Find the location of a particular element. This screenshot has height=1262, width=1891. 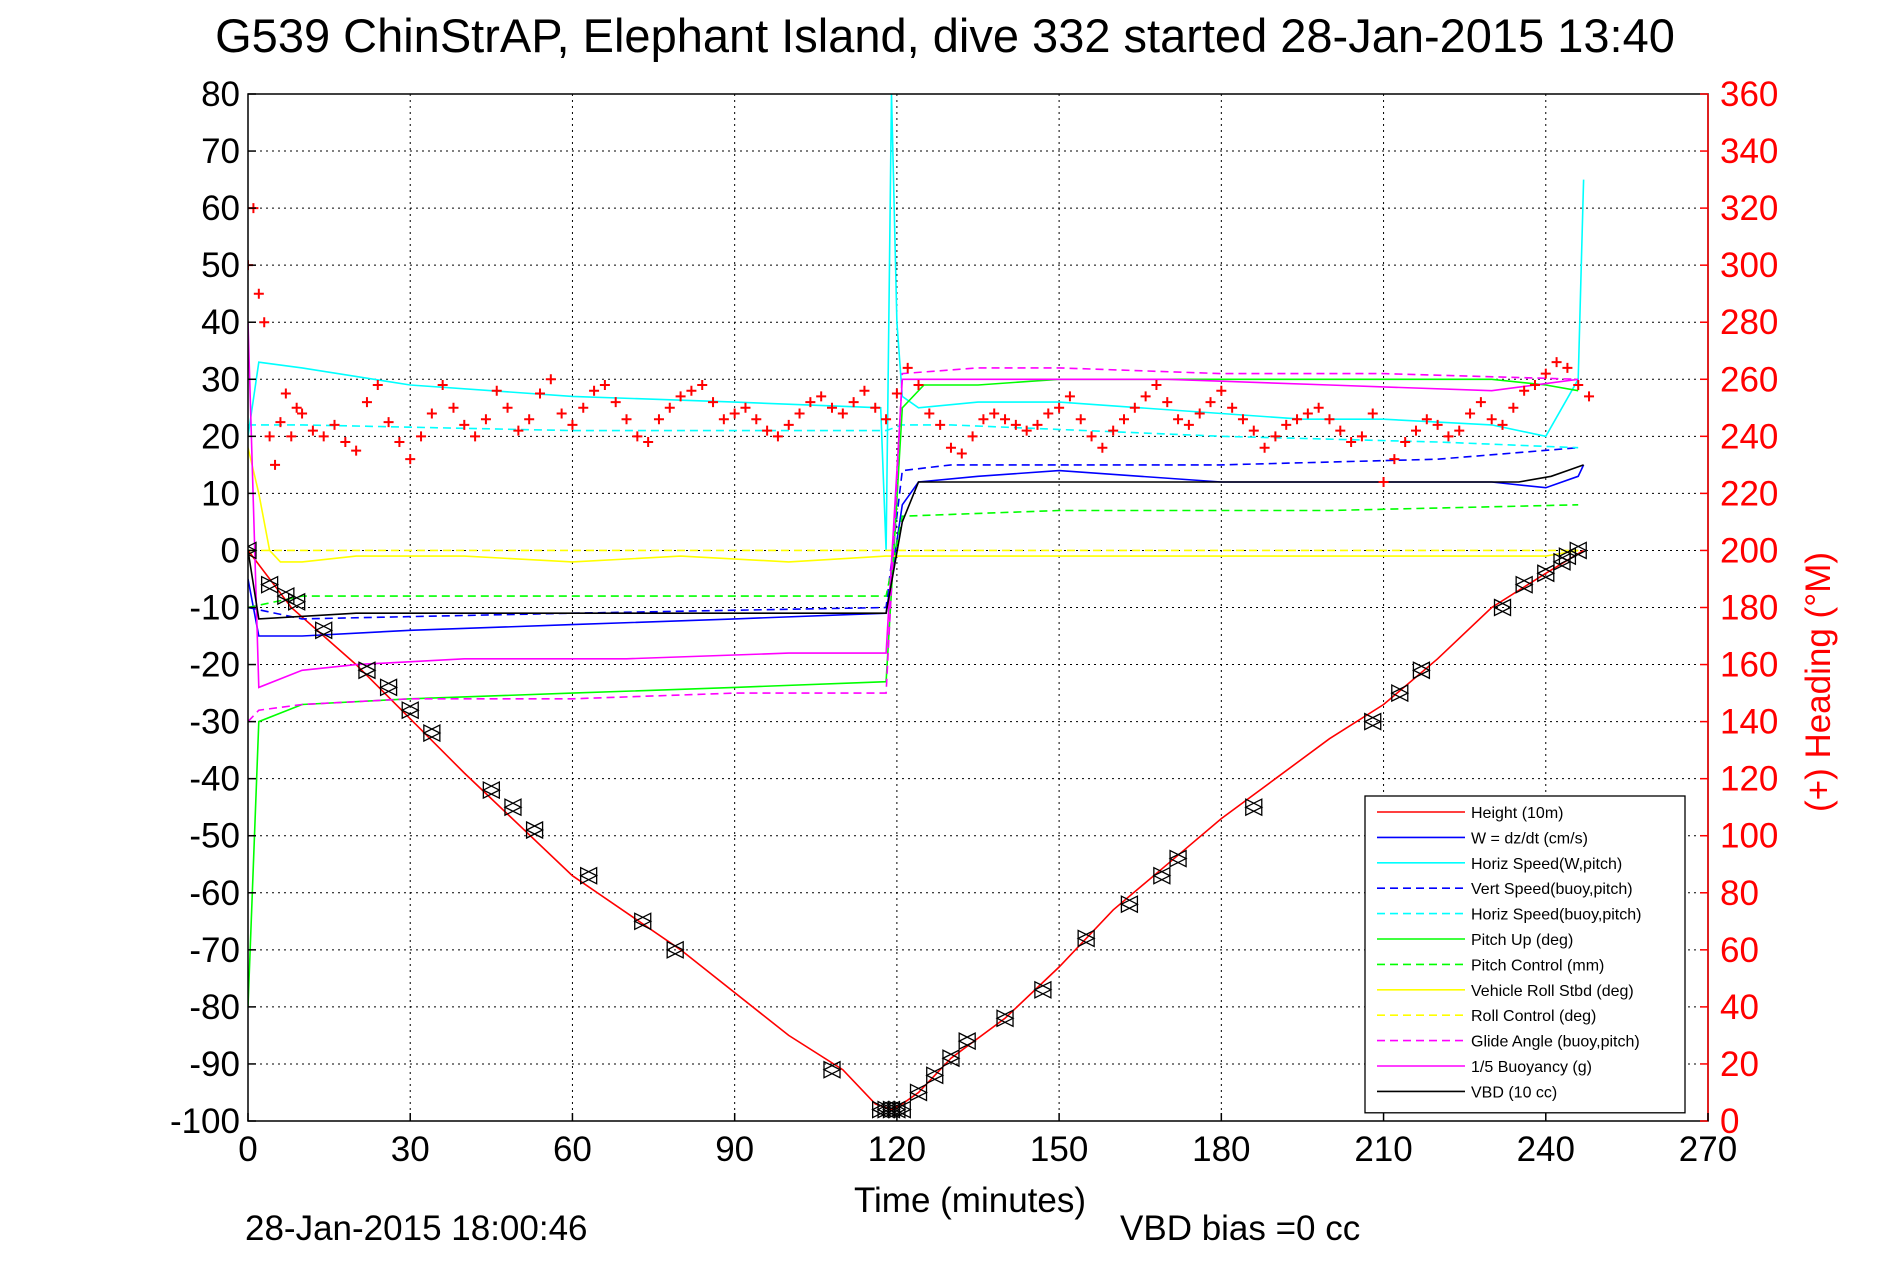

y2-tick-label: 180 is located at coordinates (1749, 608).